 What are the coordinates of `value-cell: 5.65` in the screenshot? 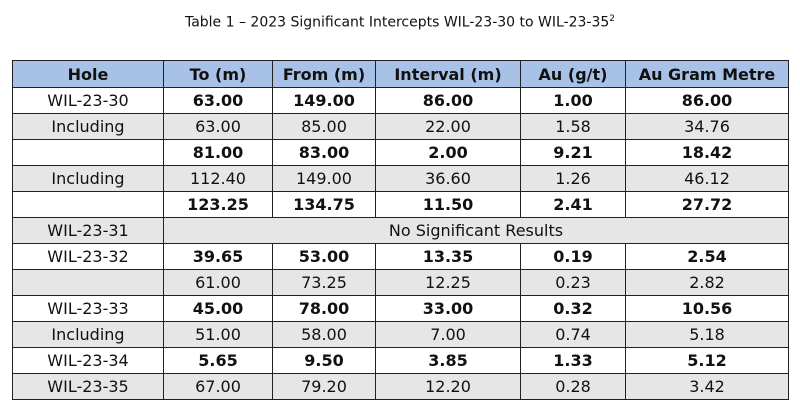 It's located at (218, 360).